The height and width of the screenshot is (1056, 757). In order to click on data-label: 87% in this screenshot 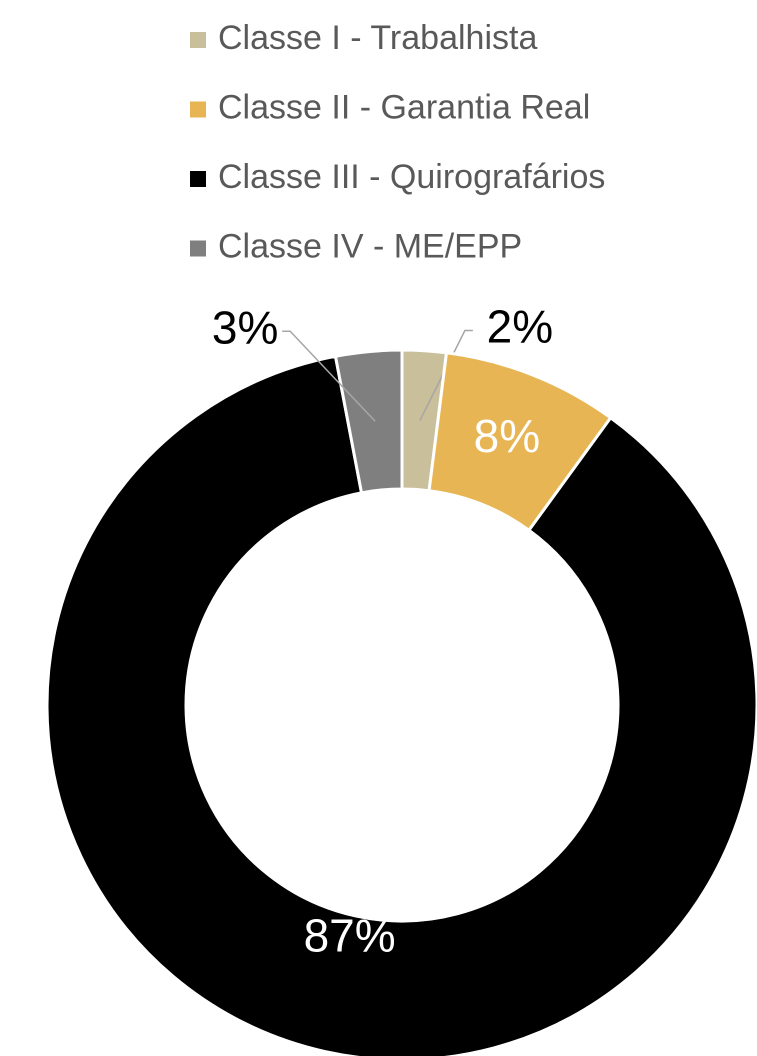, I will do `click(350, 935)`.